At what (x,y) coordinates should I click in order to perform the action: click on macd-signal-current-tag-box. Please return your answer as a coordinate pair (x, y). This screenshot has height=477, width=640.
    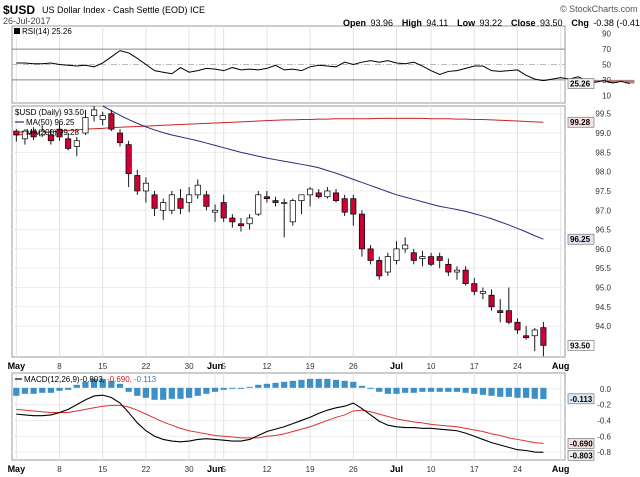
    Looking at the image, I should click on (581, 443).